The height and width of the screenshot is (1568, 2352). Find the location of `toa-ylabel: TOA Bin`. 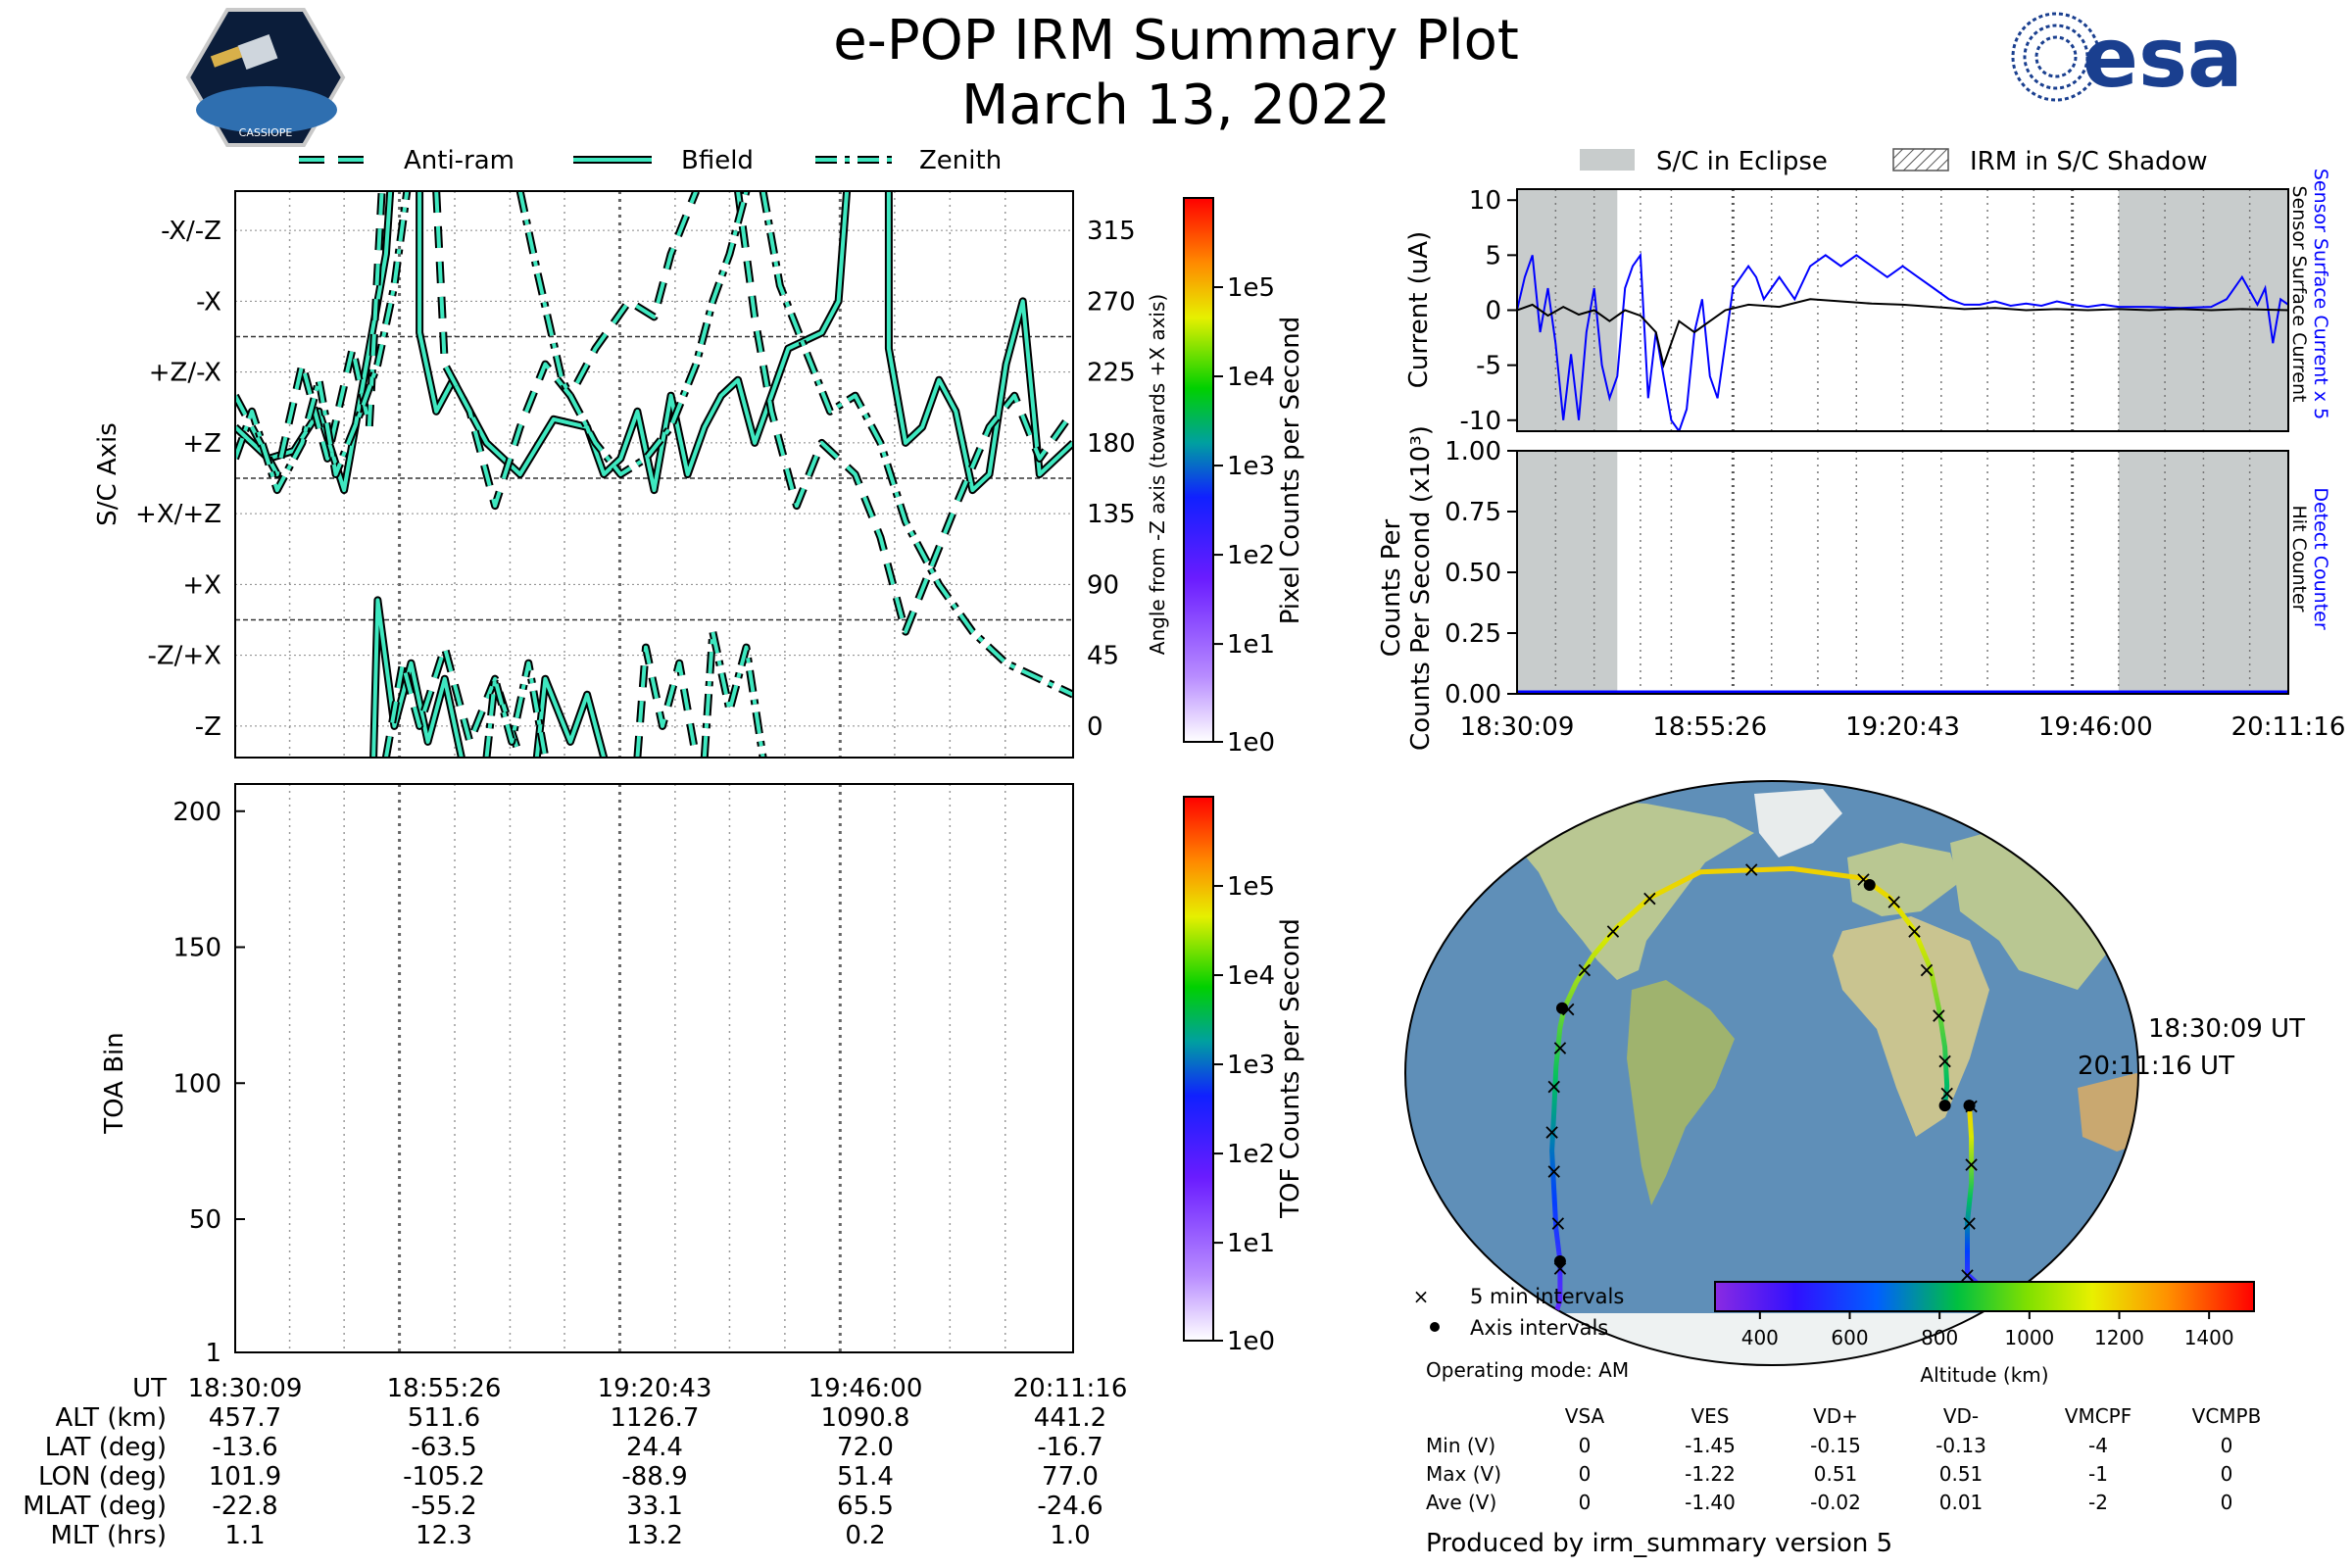

toa-ylabel: TOA Bin is located at coordinates (114, 1083).